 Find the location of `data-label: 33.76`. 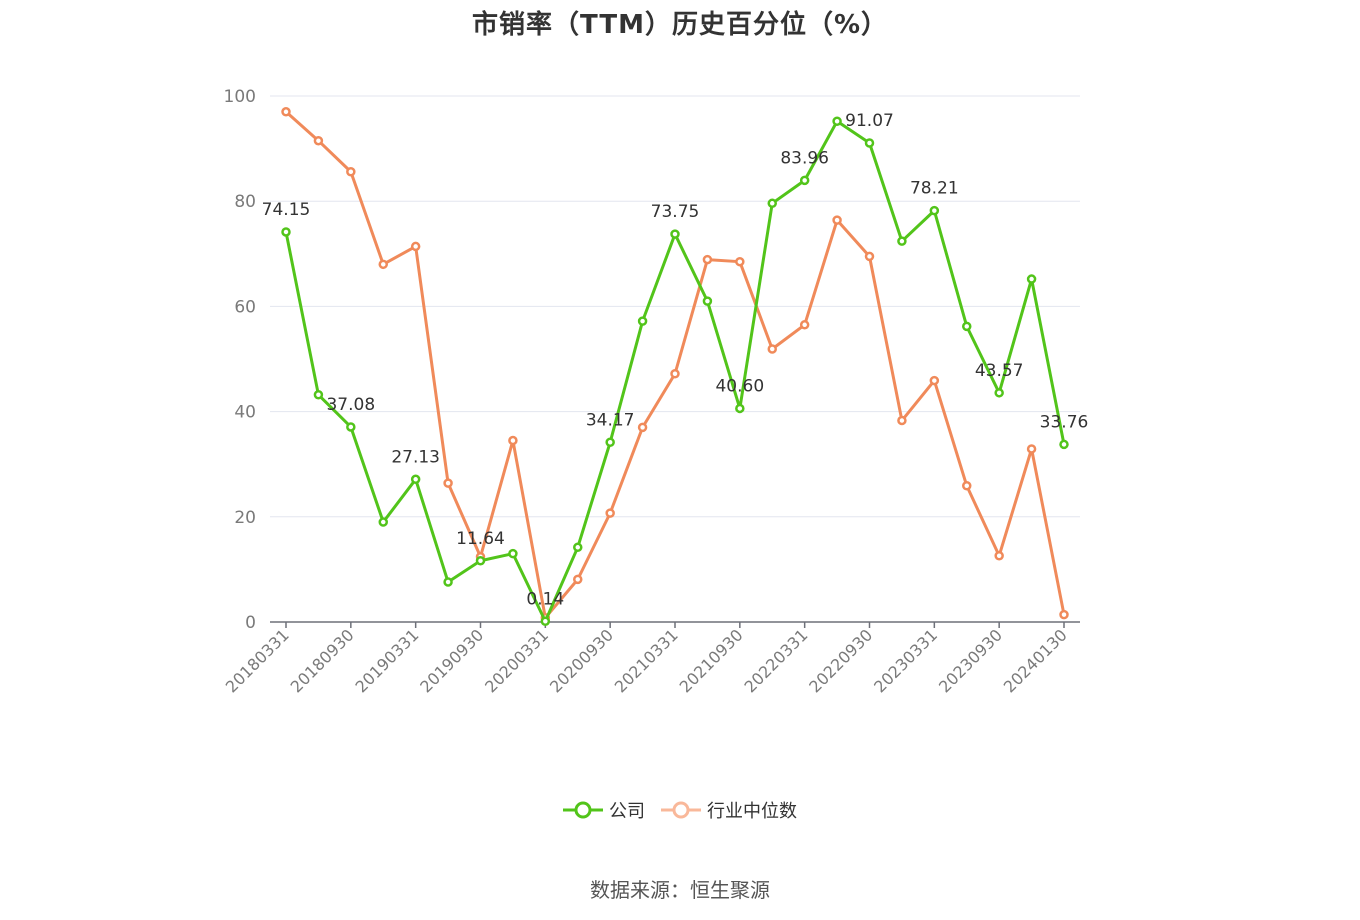

data-label: 33.76 is located at coordinates (1064, 422).